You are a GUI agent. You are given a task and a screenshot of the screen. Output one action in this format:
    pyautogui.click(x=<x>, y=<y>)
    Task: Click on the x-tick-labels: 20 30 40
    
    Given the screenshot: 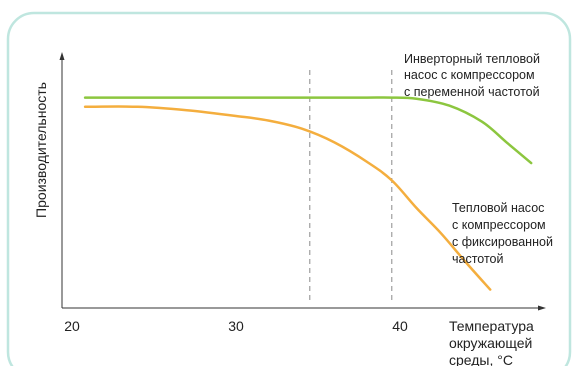 What is the action you would take?
    pyautogui.click(x=236, y=326)
    